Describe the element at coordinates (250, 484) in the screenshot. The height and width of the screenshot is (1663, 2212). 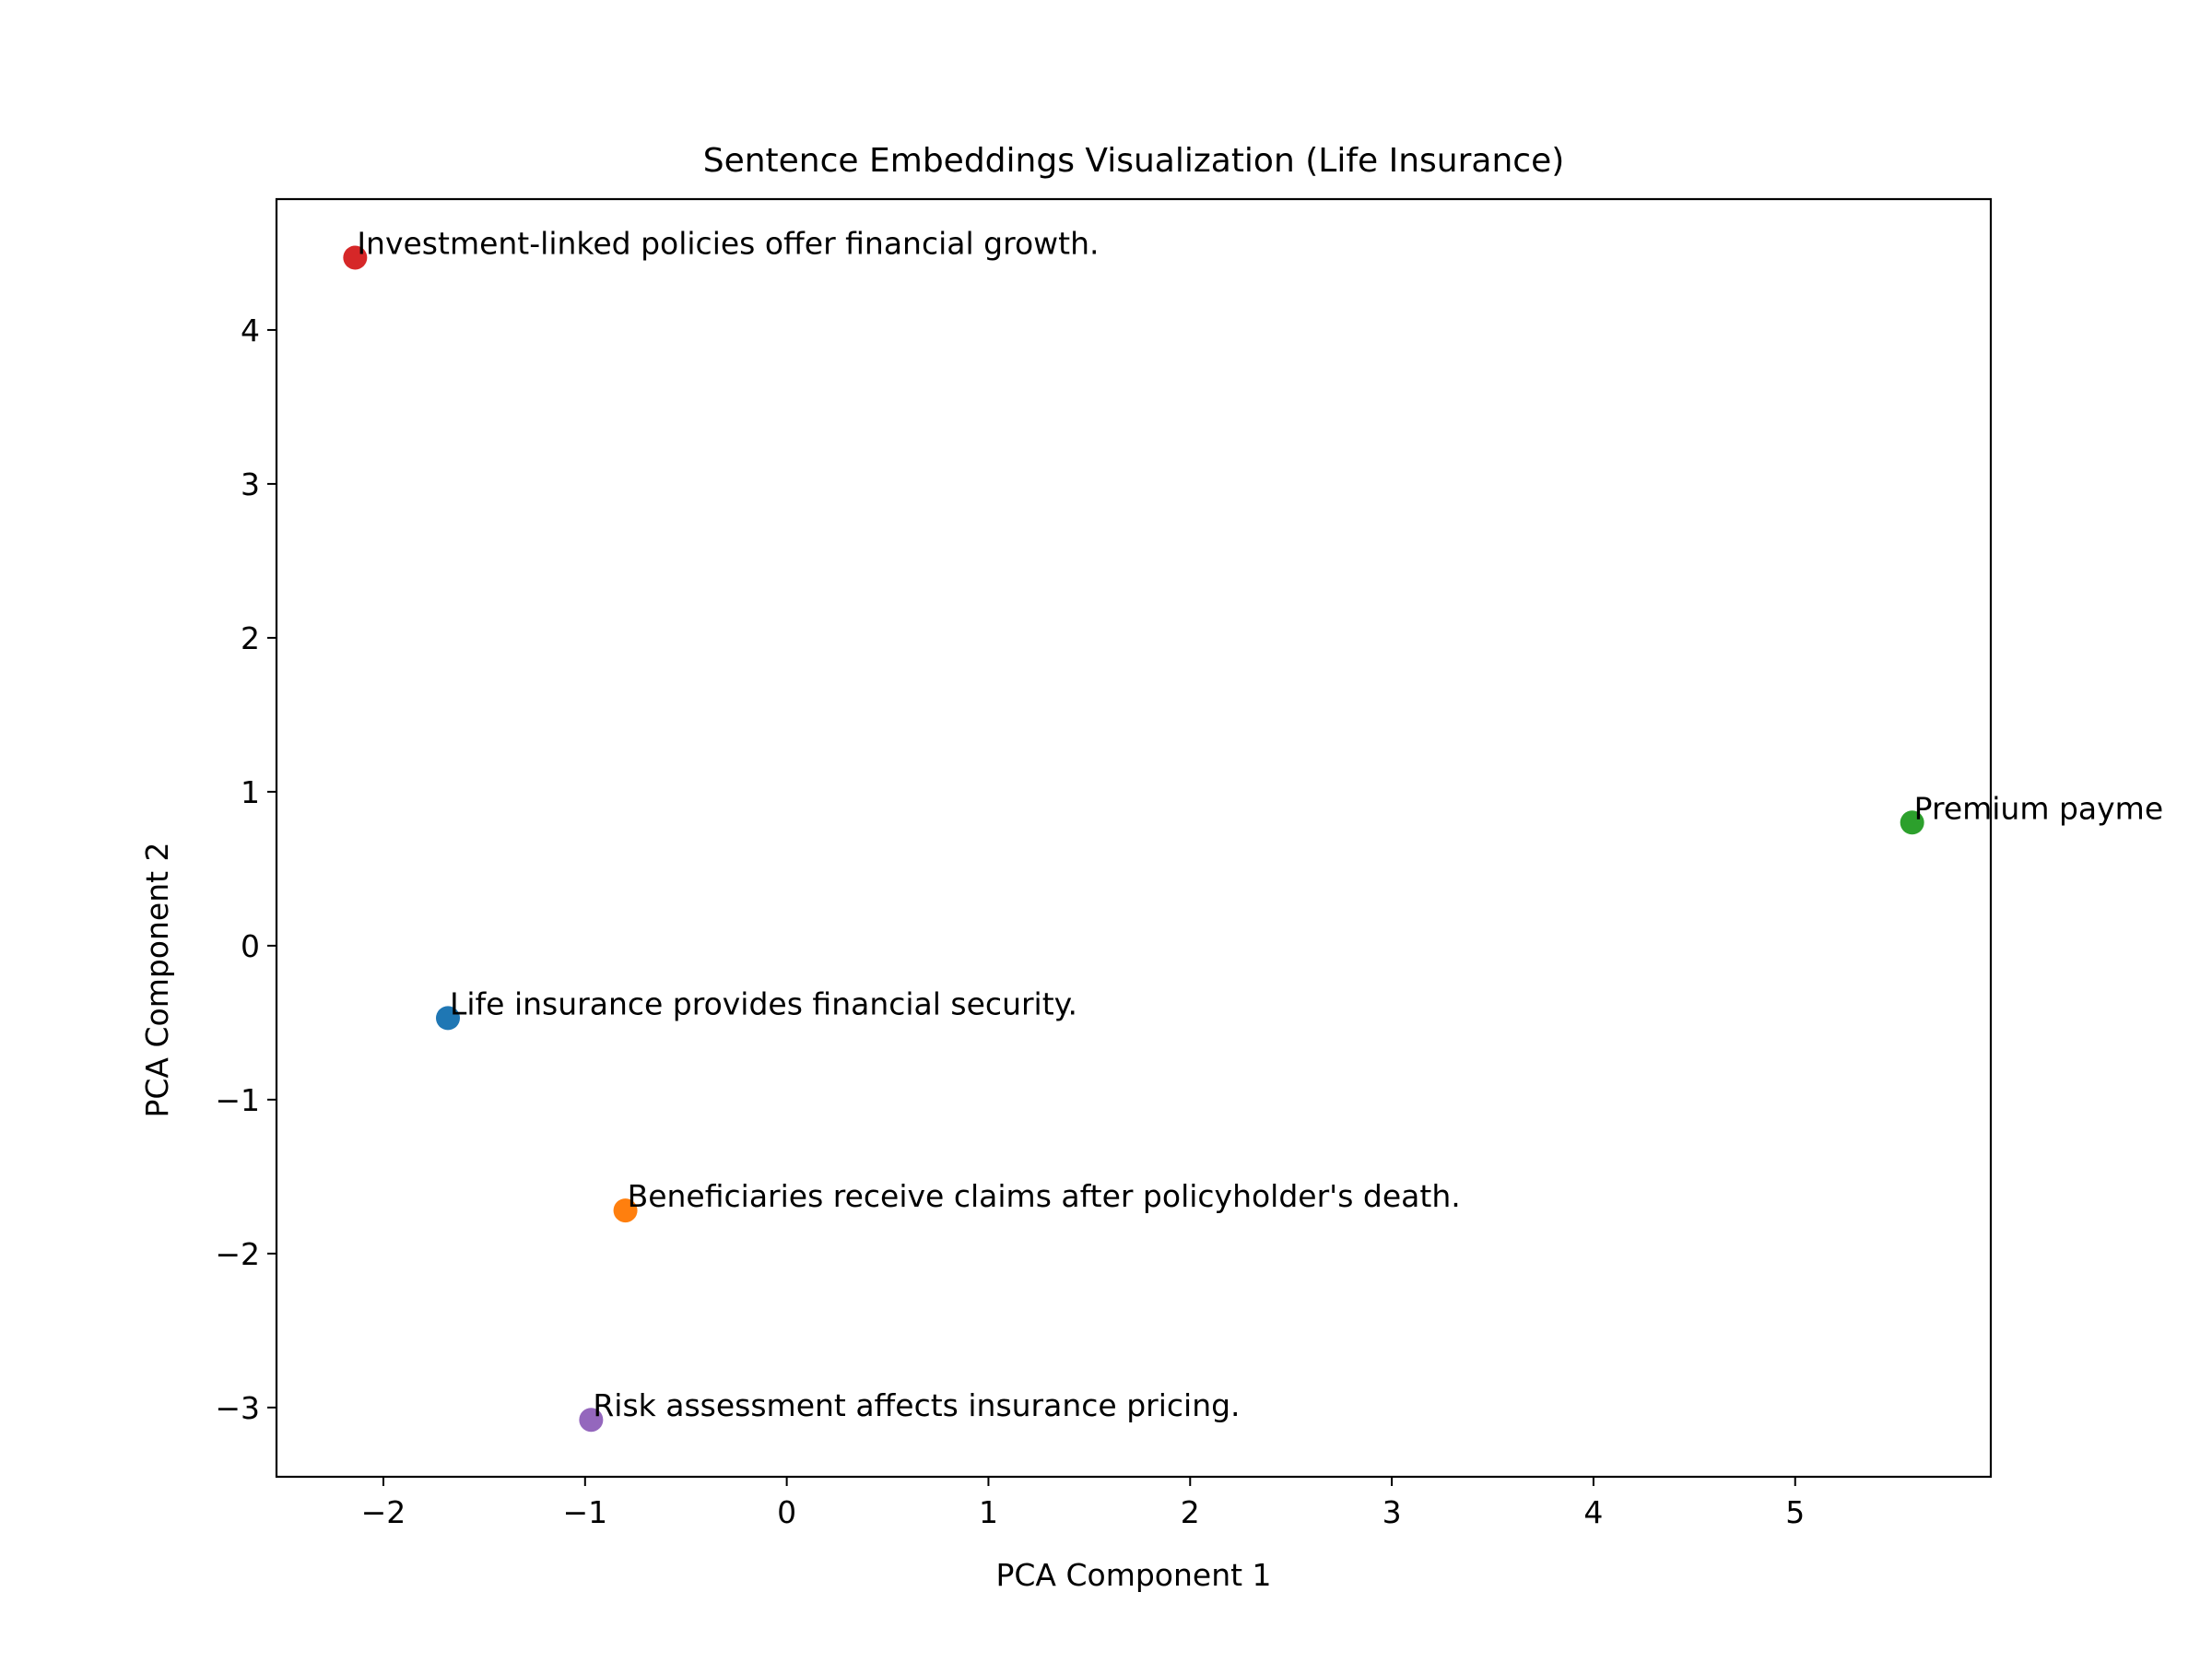
I see `y-tick-label: 3` at that location.